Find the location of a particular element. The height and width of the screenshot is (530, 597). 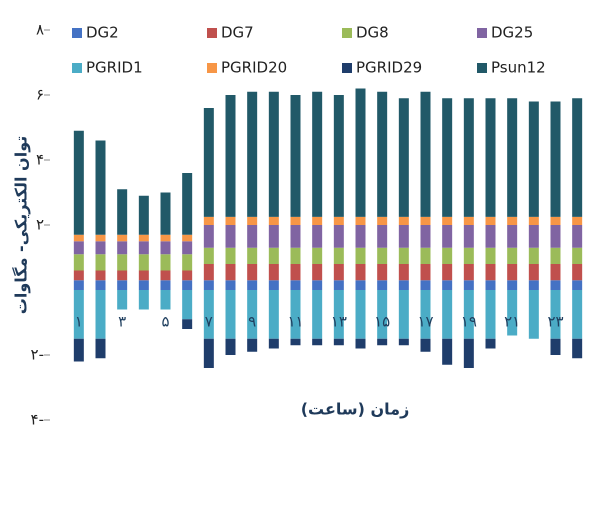

y-tick-label: ۴- is located at coordinates (37, 420).